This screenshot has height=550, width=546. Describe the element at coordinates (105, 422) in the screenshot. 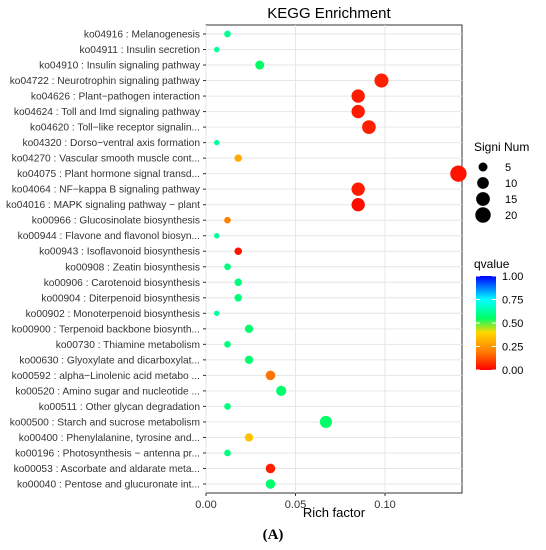

I see `y-tick-label: ko00500 : Starch and sucrose metabolism` at that location.